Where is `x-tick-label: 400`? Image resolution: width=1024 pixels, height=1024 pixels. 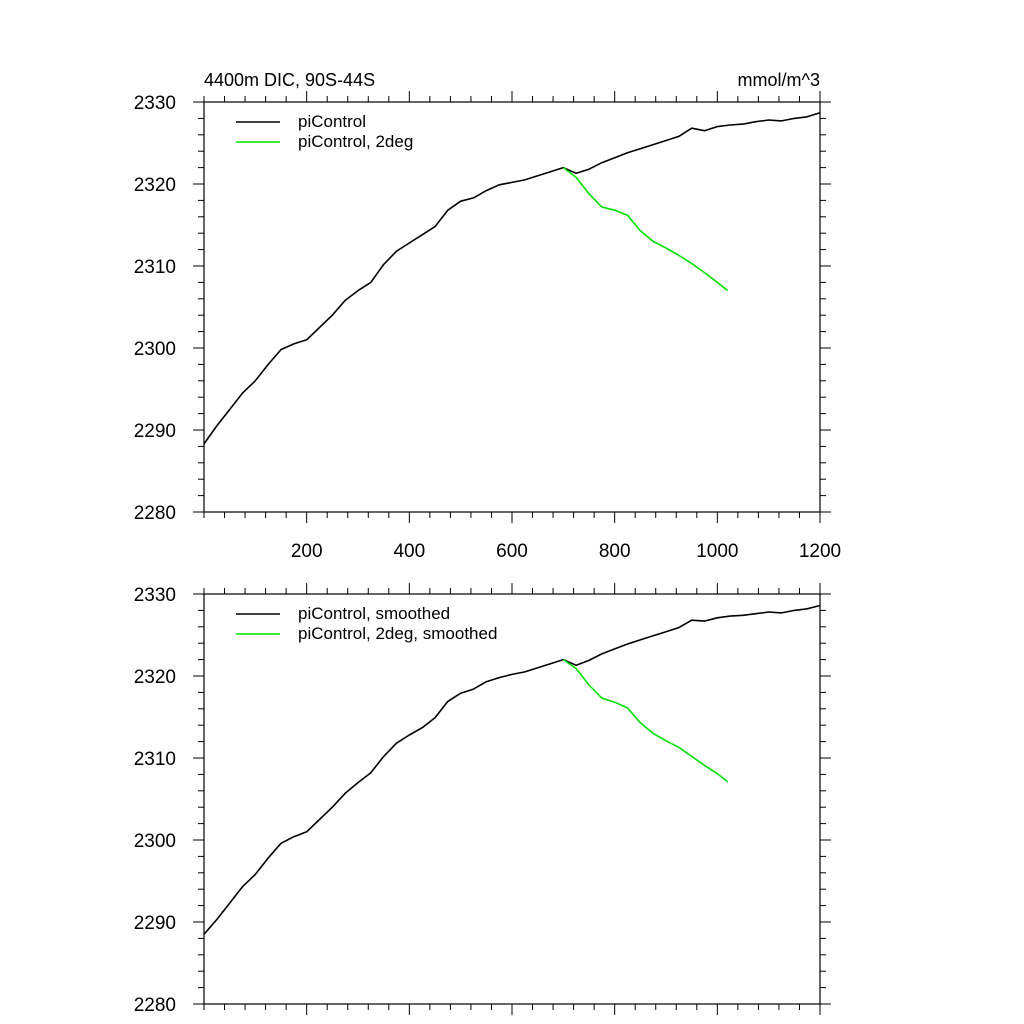
x-tick-label: 400 is located at coordinates (409, 551).